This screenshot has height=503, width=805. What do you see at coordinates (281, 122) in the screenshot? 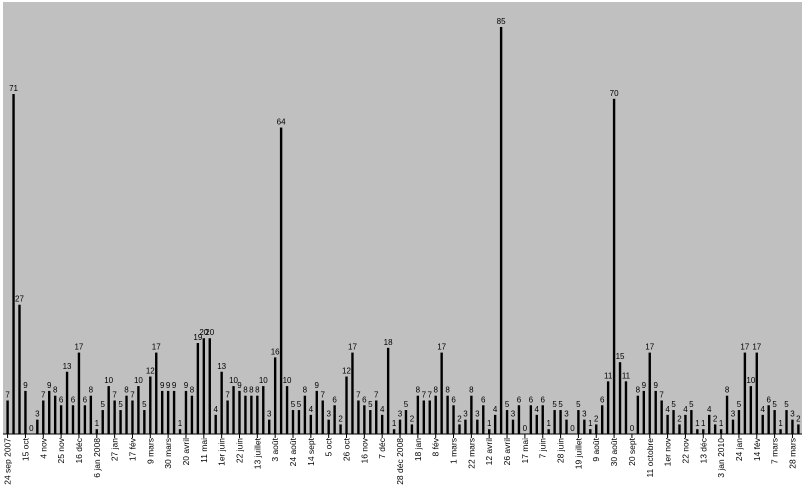
I see `bar-value-label: 64` at bounding box center [281, 122].